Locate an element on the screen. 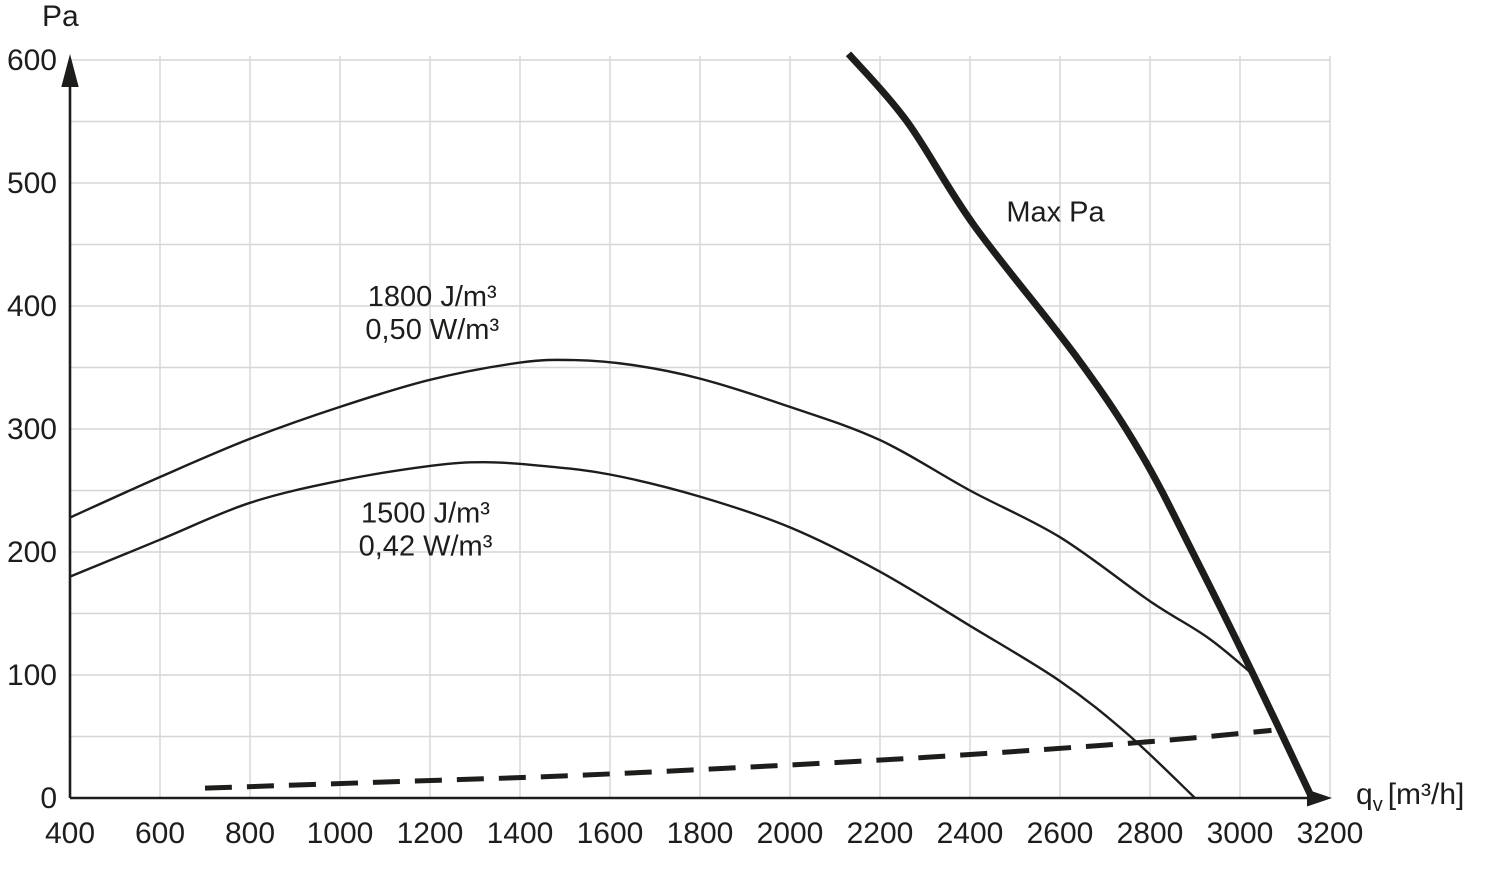 This screenshot has width=1511, height=894. label-1500-jm3: 1500 J/m³ is located at coordinates (425, 514).